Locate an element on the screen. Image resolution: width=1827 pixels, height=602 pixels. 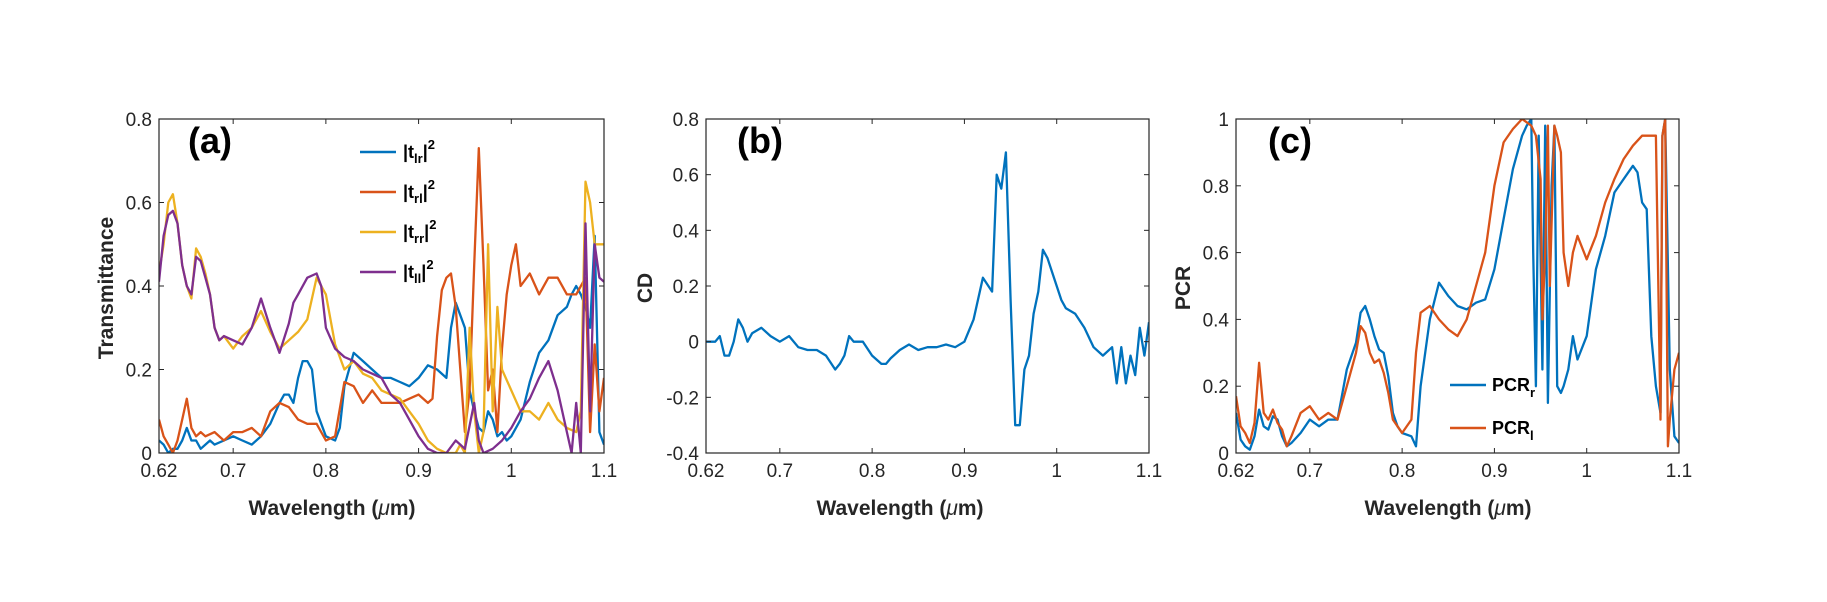
panel-b-ytick-label: -0.4 is located at coordinates (682, 454).